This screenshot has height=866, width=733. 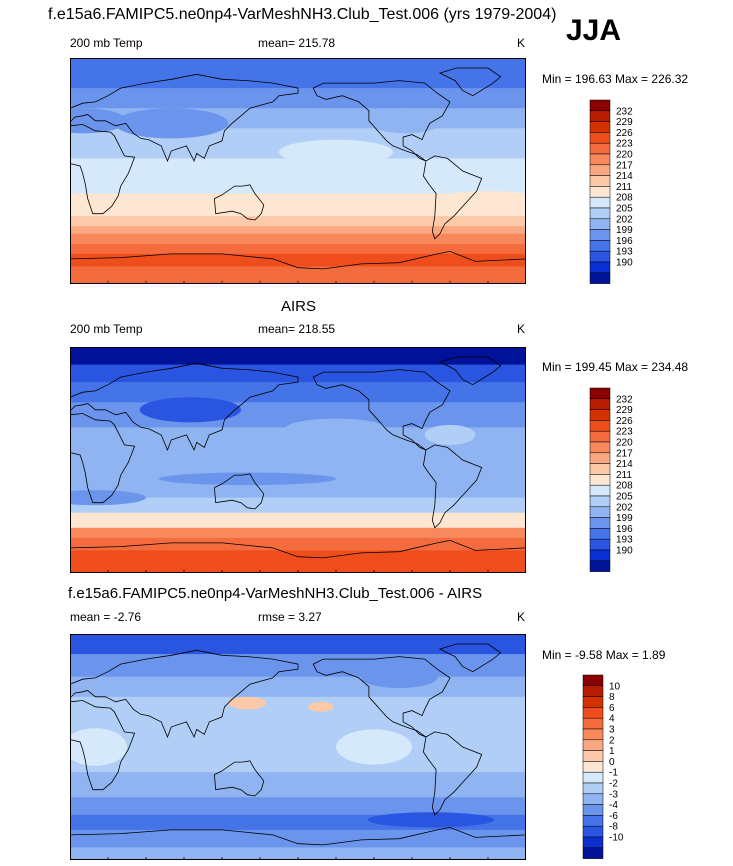 What do you see at coordinates (624, 551) in the screenshot?
I see `colorbar-tick-label: 190` at bounding box center [624, 551].